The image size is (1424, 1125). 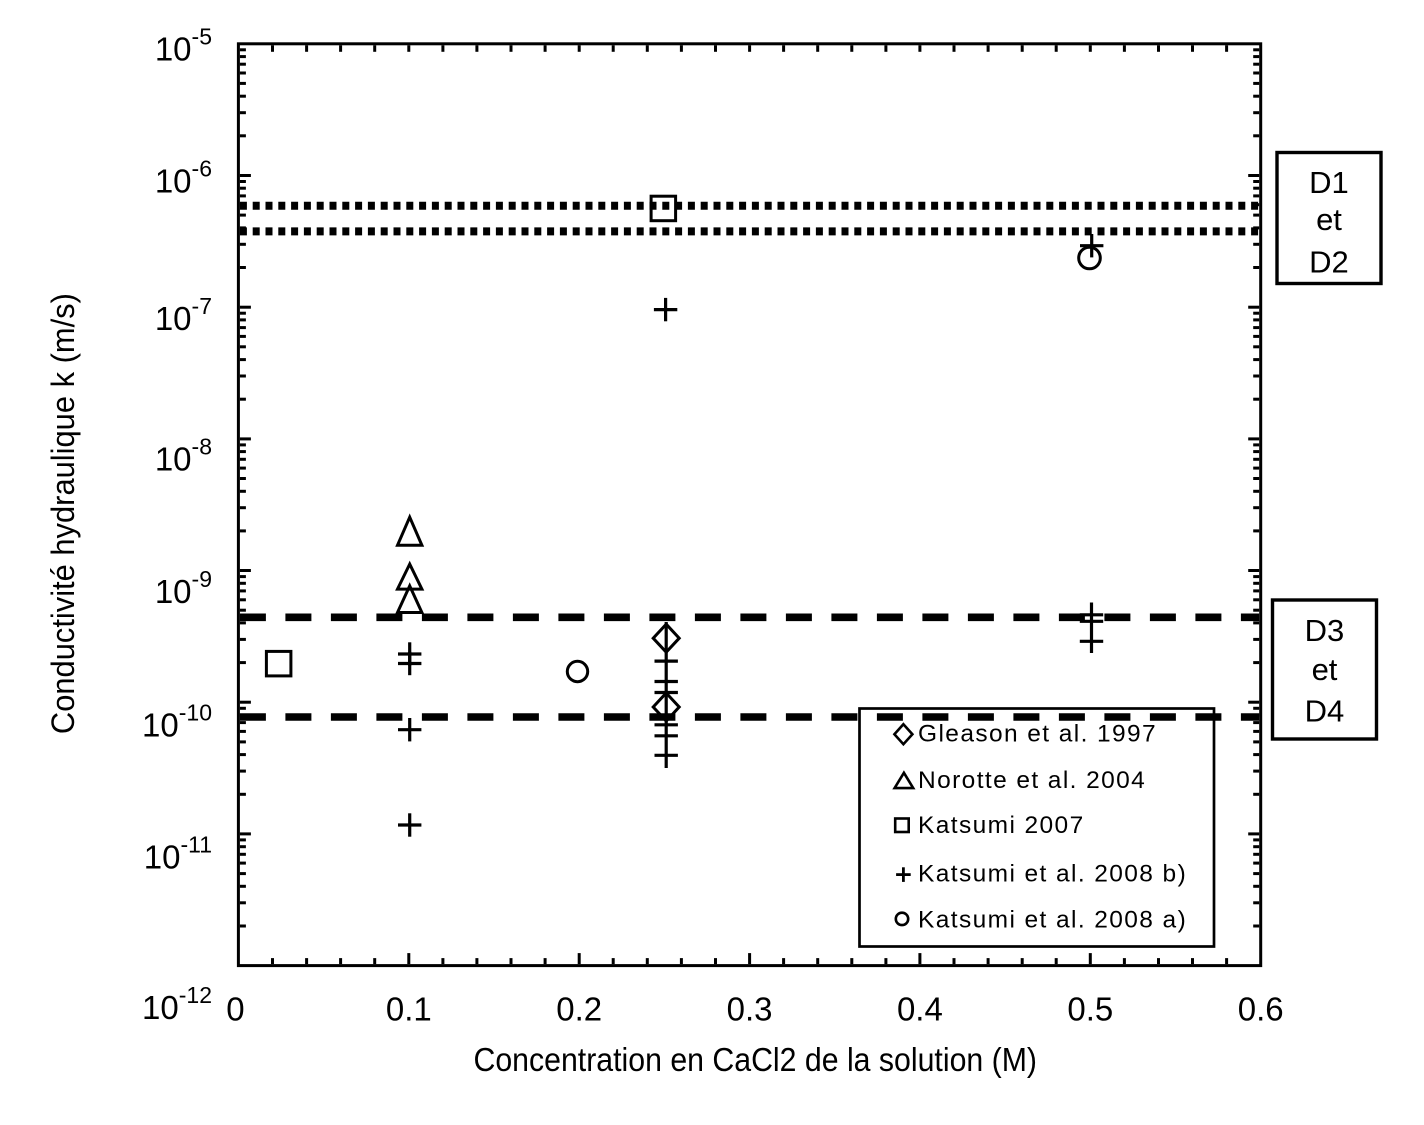 I want to click on svg-text: Gleason et al. 1997, so click(x=1037, y=733).